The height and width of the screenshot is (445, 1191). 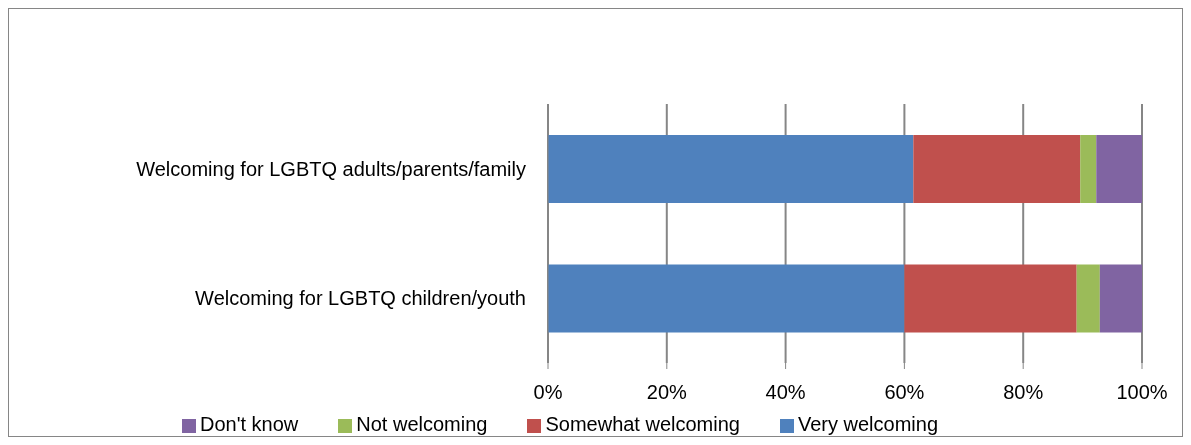 What do you see at coordinates (904, 392) in the screenshot?
I see `x-tick-label: 60%` at bounding box center [904, 392].